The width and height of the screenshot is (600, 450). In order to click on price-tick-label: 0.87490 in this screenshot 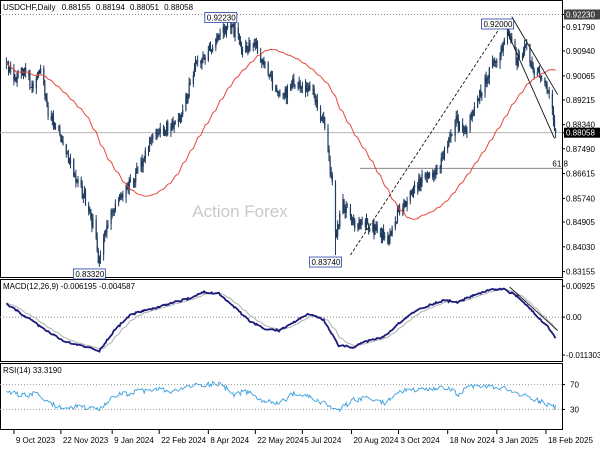, I will do `click(580, 149)`.